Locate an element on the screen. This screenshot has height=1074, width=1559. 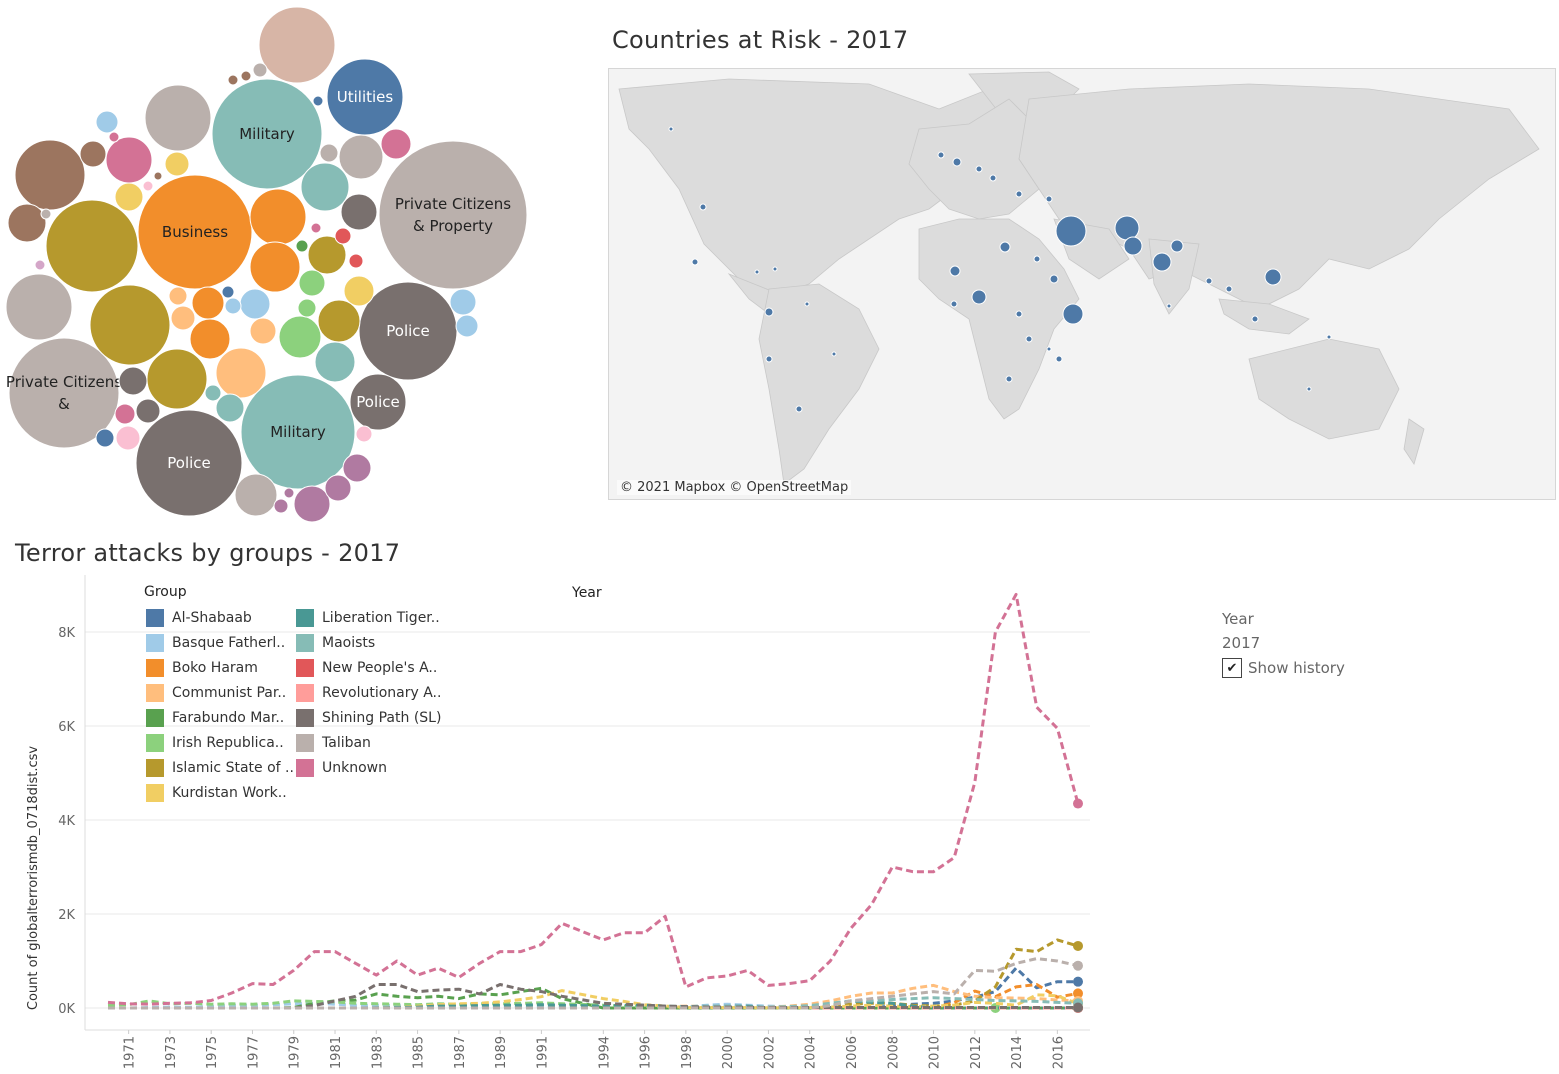
bubble-private-citizens- is located at coordinates (64, 393).